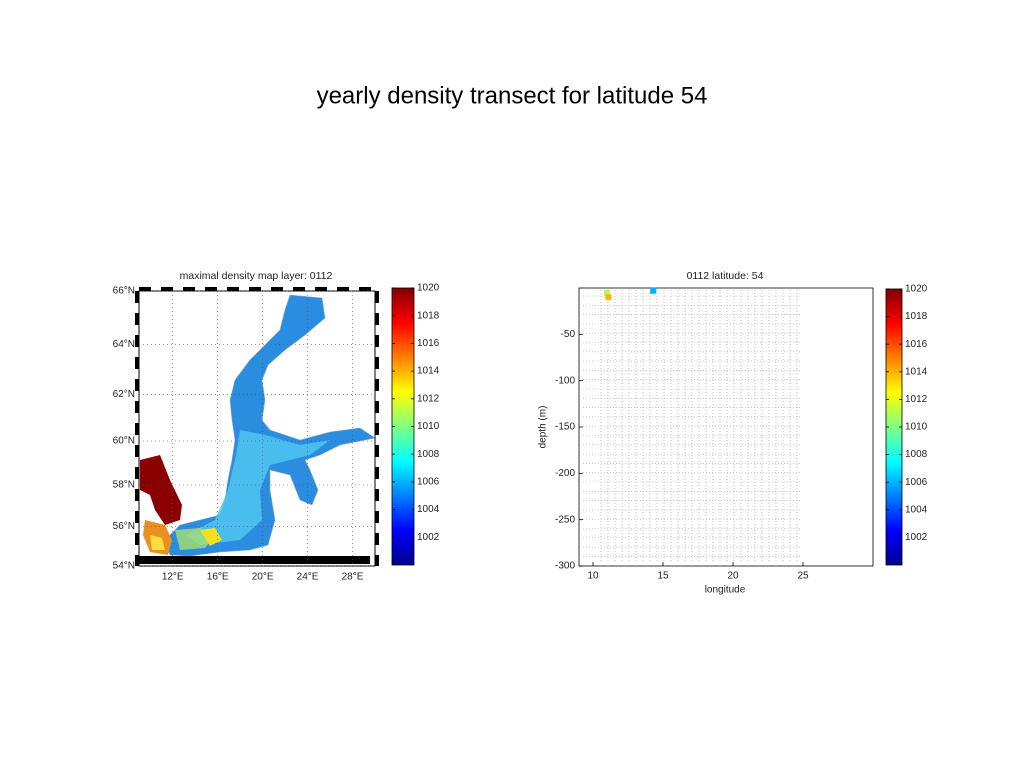 The image size is (1024, 768). Describe the element at coordinates (565, 473) in the screenshot. I see `y-tick-label: -200` at that location.